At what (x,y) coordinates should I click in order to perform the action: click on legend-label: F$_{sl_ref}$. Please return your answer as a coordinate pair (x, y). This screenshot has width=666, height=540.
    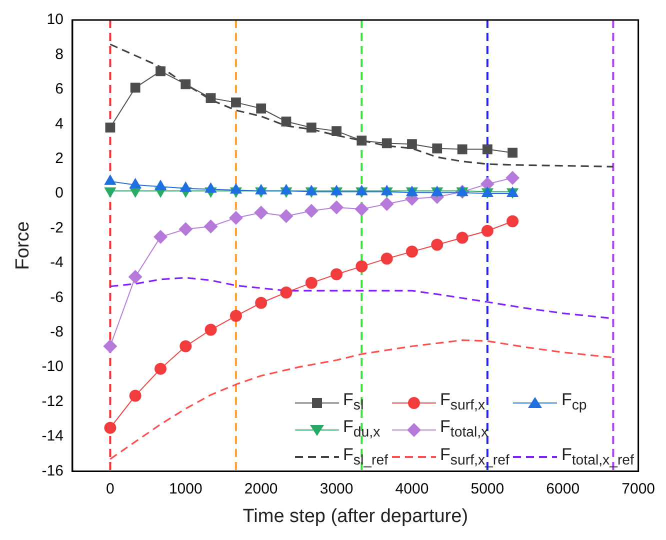
    Looking at the image, I should click on (365, 457).